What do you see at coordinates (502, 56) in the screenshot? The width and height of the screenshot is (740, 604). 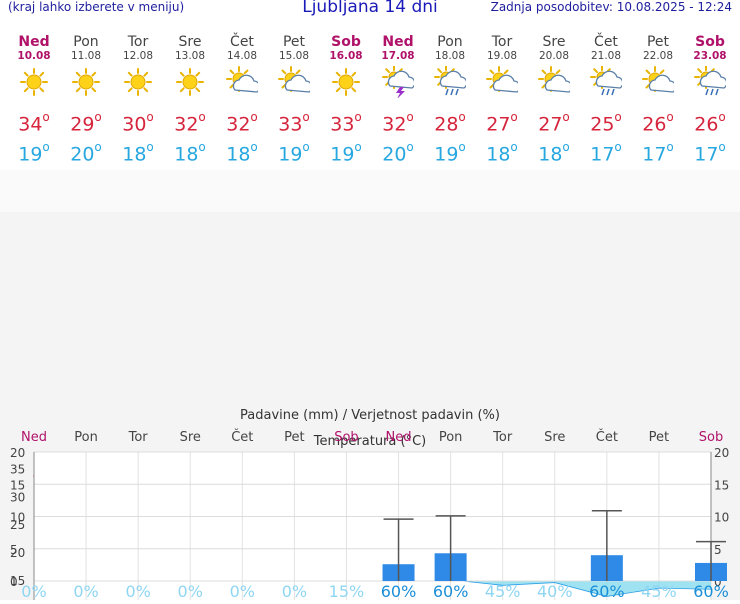 I see `day-date: 19.08` at bounding box center [502, 56].